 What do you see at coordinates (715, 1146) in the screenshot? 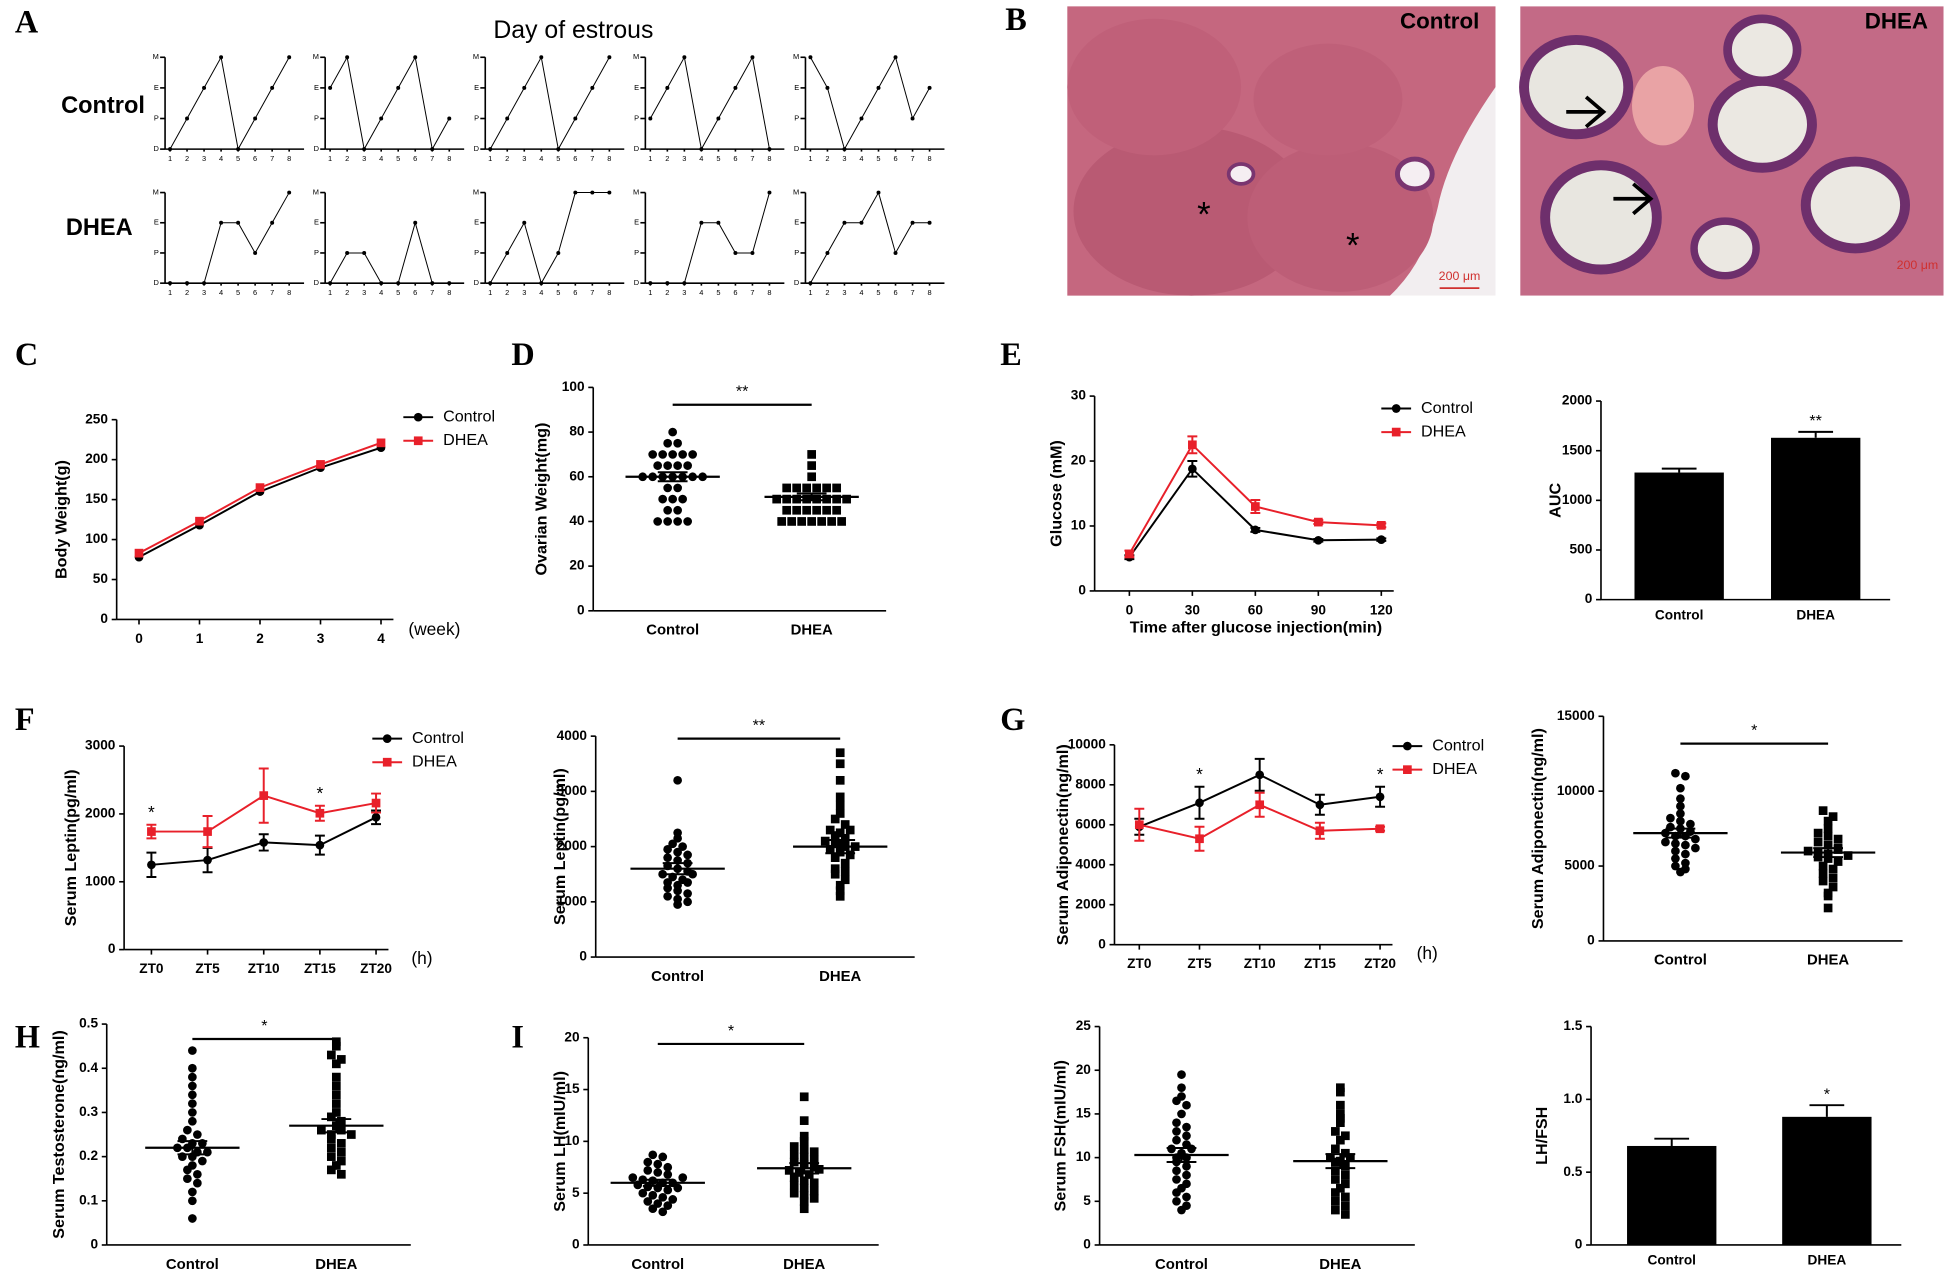
I see `chart: 0 5 10 15 20 Serum LH(mIU/ml) Control DHEA *` at bounding box center [715, 1146].